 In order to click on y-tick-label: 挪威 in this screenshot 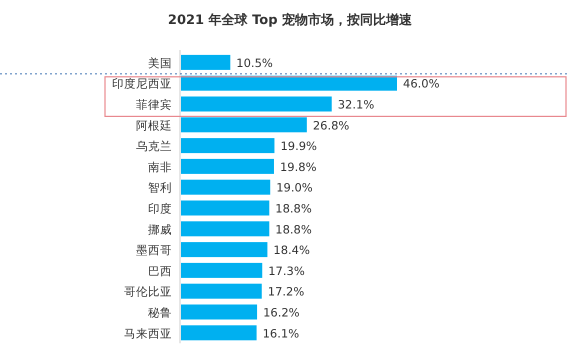, I will do `click(160, 229)`.